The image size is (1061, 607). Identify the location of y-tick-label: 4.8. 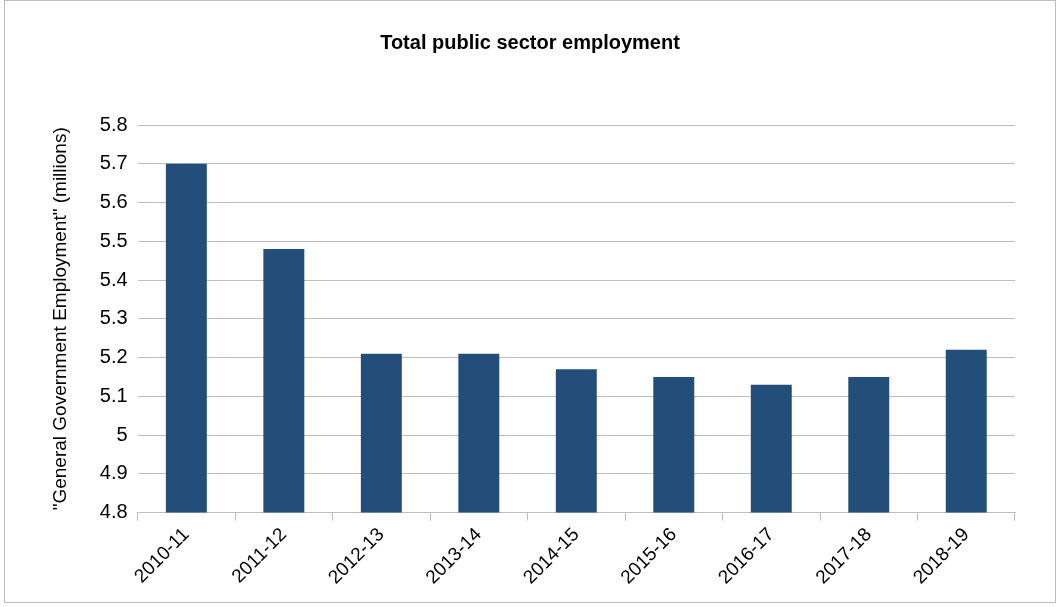
(113, 511).